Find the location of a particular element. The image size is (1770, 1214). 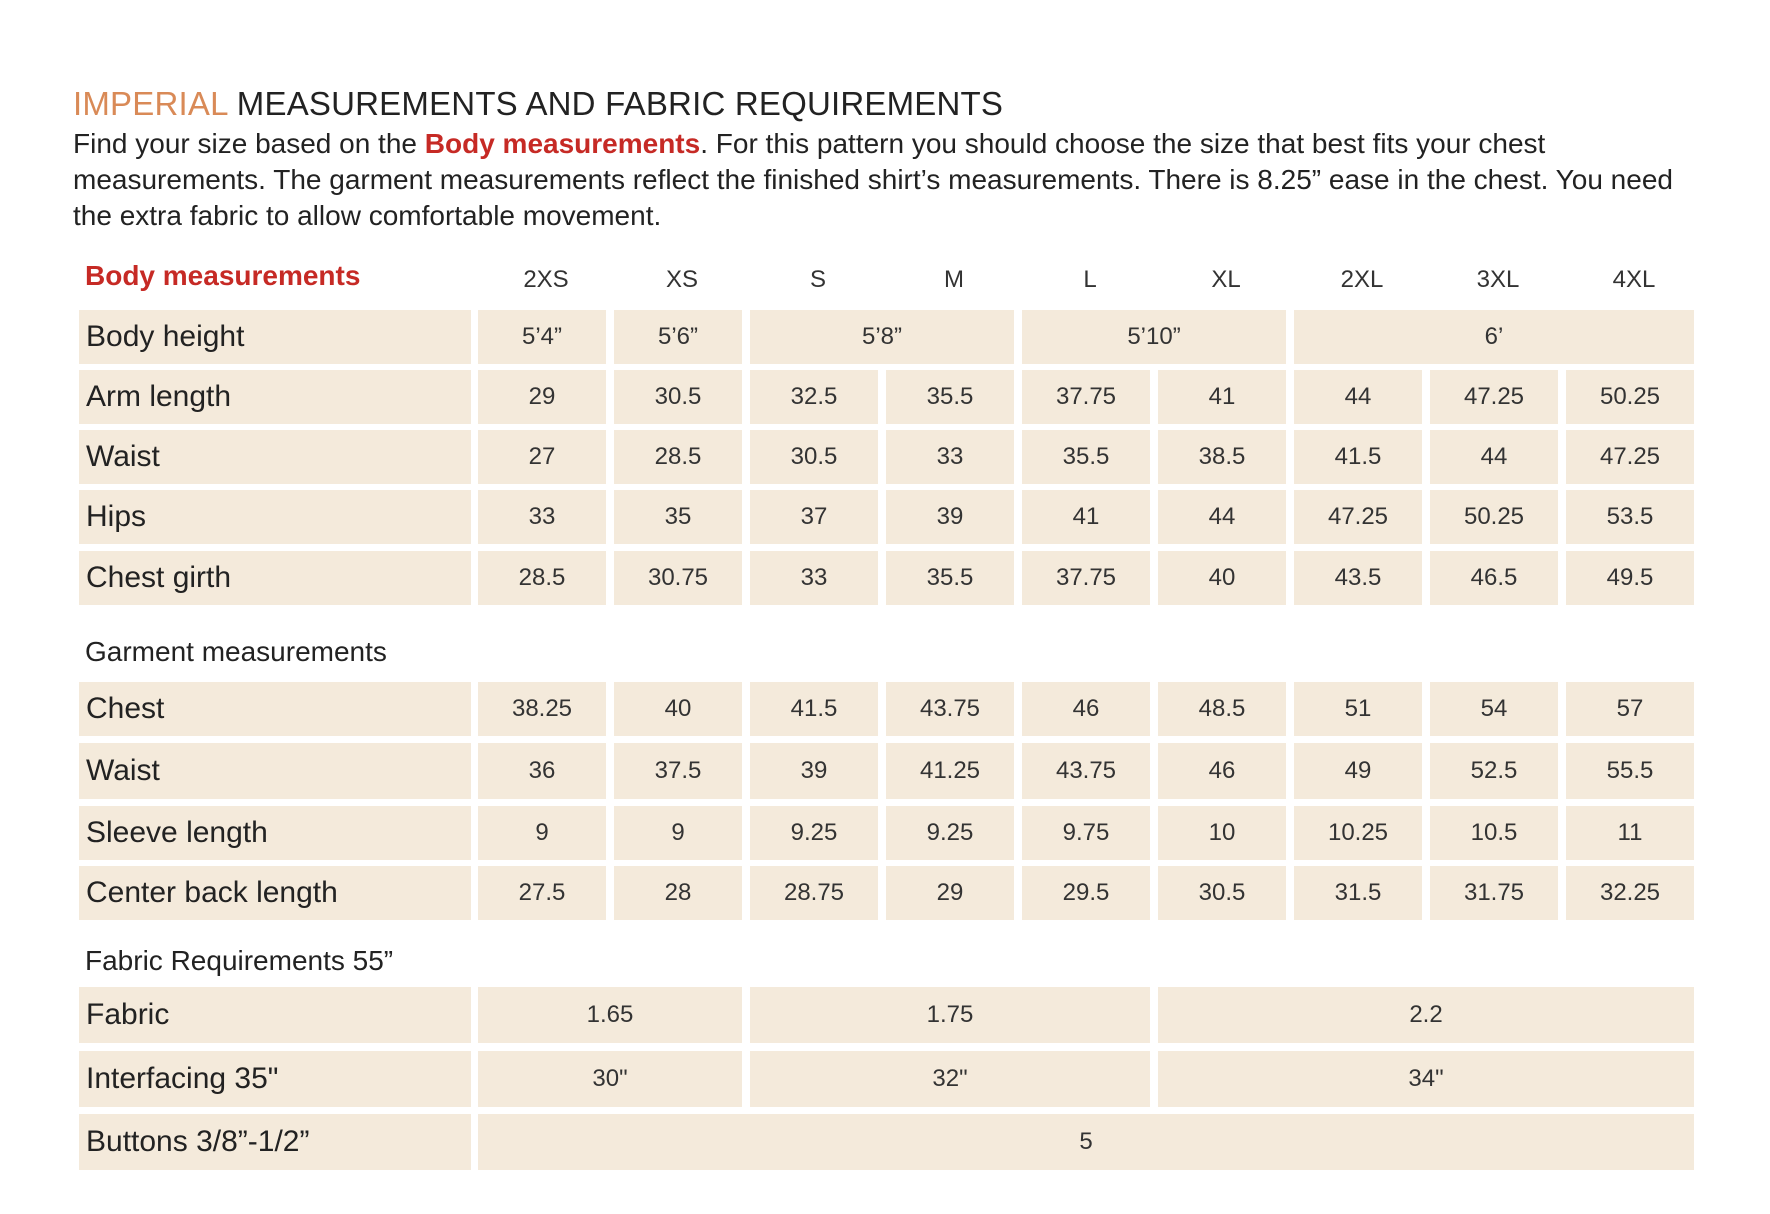

row-label: Hips is located at coordinates (275, 517).